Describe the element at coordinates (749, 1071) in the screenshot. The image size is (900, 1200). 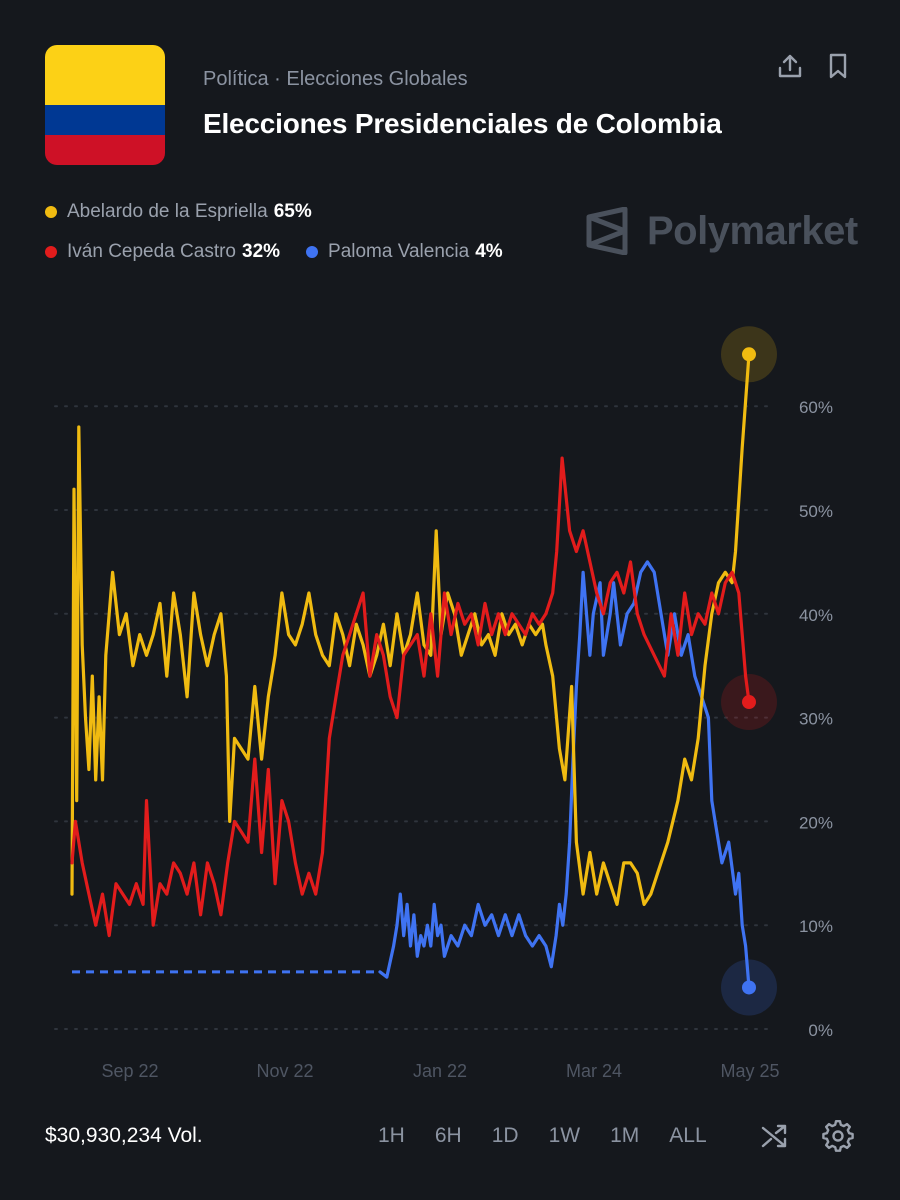
I see `x-tick-label: May 25` at that location.